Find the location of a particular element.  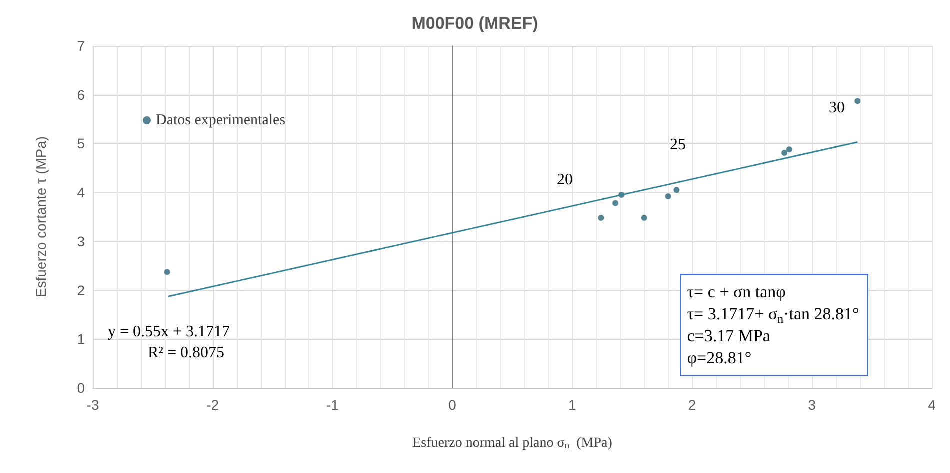

x-tick-label: -3 is located at coordinates (93, 405).